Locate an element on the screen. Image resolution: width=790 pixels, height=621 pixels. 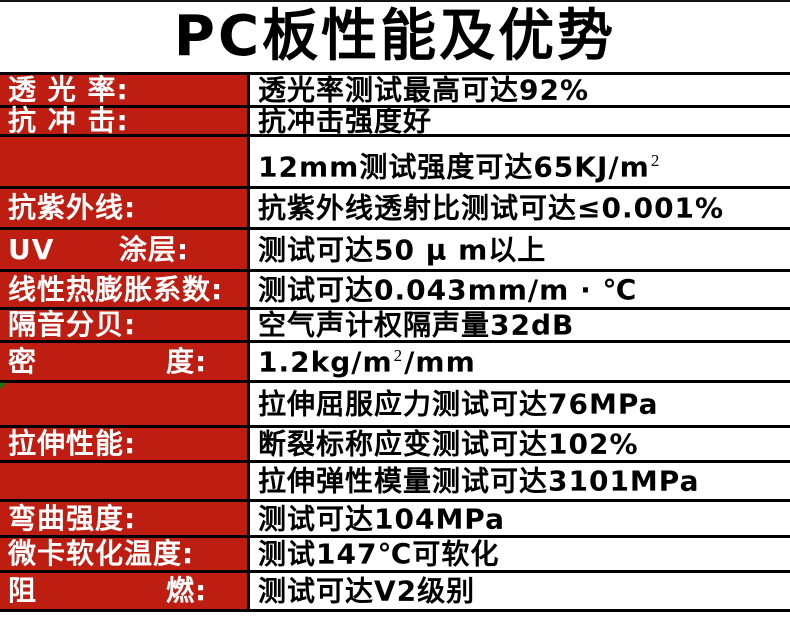
table-row: 密 度: 1.2kg/m2/mm is located at coordinates (395, 363).